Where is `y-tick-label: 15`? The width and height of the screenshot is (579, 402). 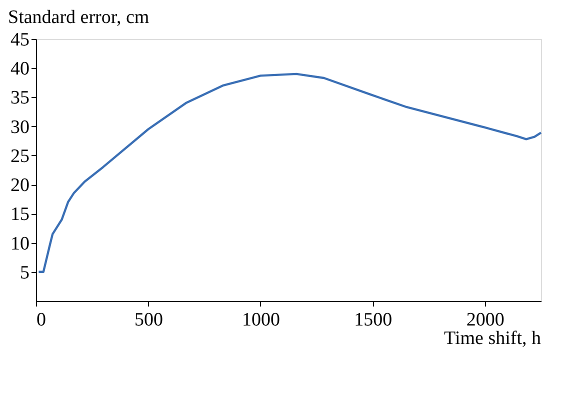 y-tick-label: 15 is located at coordinates (20, 215).